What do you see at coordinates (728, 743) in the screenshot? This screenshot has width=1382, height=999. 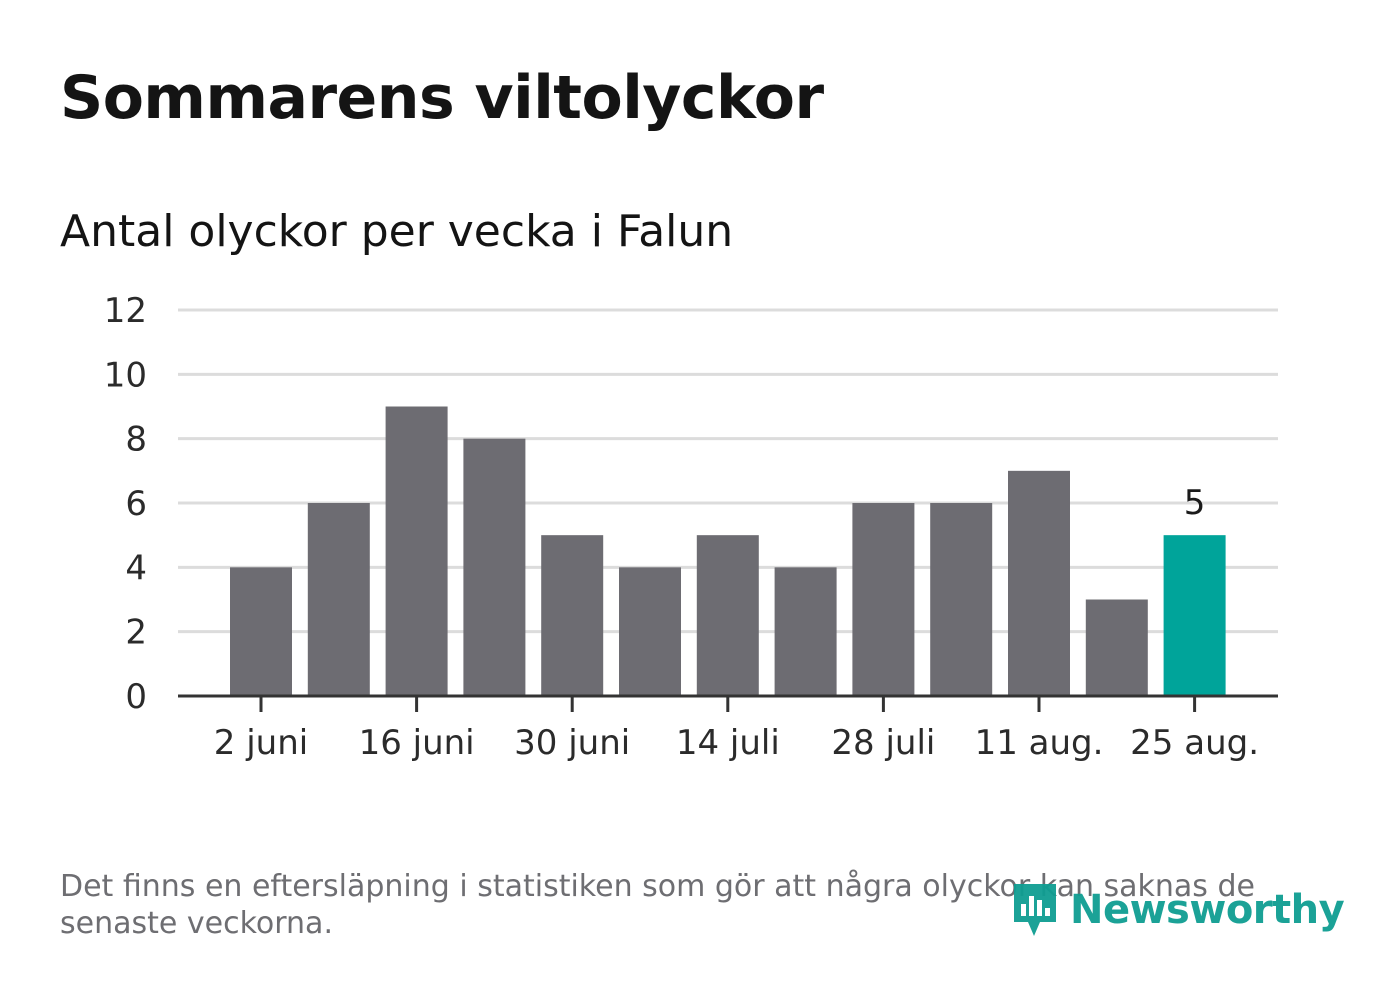 I see `x-tick-label: 14 juli` at bounding box center [728, 743].